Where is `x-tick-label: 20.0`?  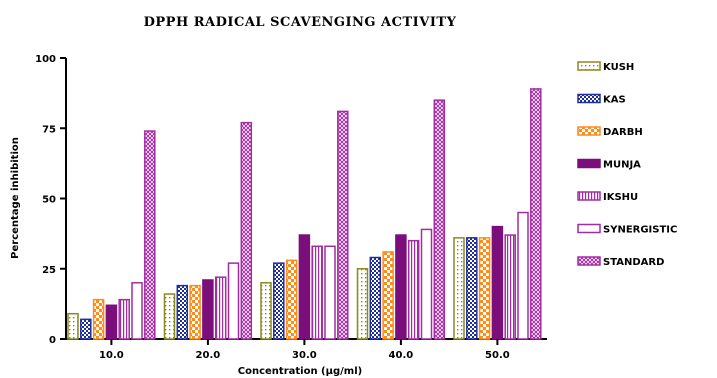
x-tick-label: 20.0 is located at coordinates (208, 355).